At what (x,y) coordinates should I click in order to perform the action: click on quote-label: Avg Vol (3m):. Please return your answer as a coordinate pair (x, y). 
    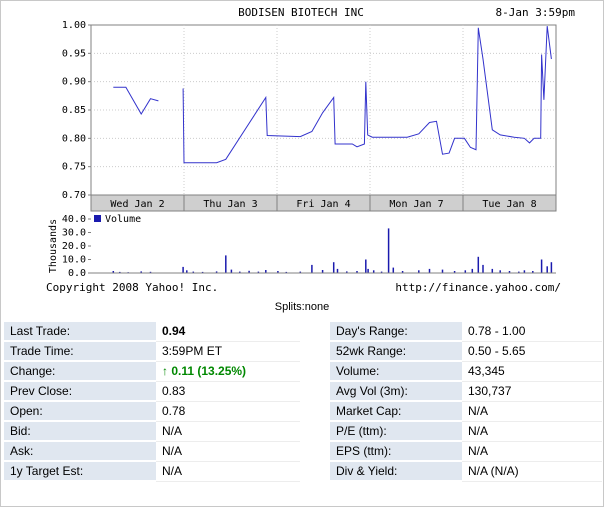
    Looking at the image, I should click on (396, 391).